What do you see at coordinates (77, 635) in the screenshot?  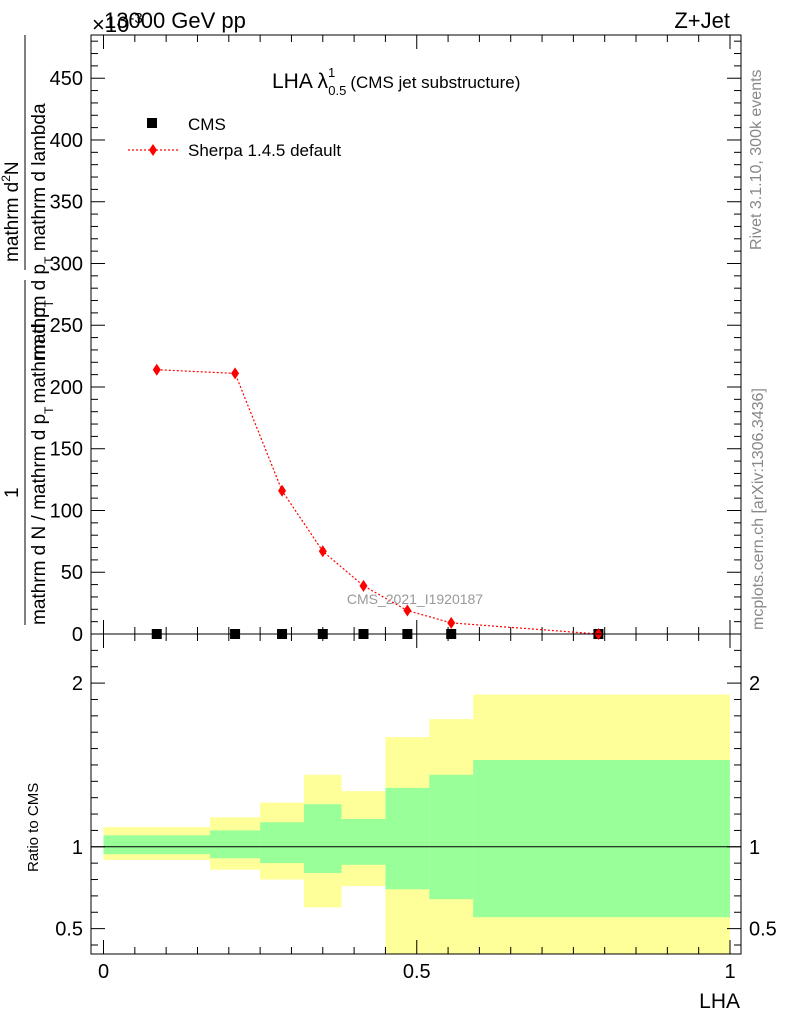 I see `main-ytick-label-0: 0` at bounding box center [77, 635].